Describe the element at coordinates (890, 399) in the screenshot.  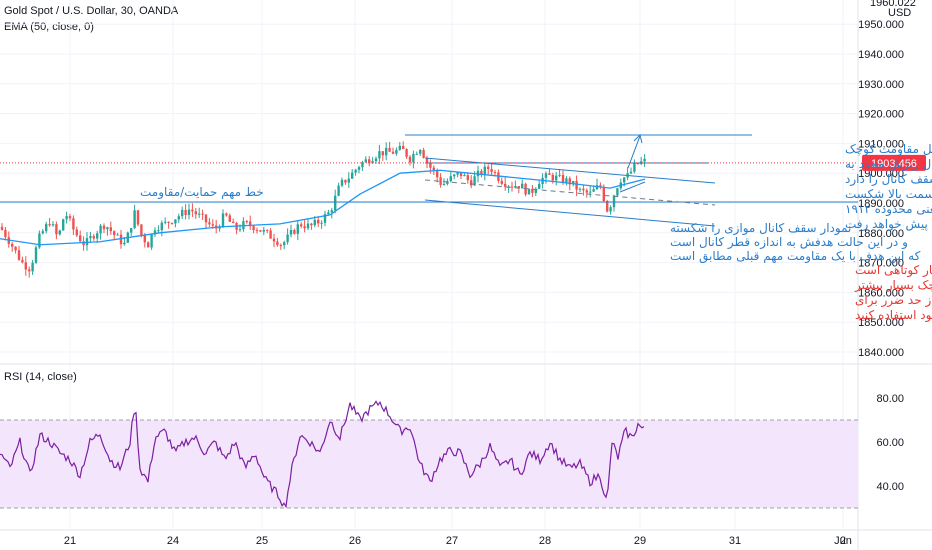
I see `rsi-tick-label: 80.00` at that location.